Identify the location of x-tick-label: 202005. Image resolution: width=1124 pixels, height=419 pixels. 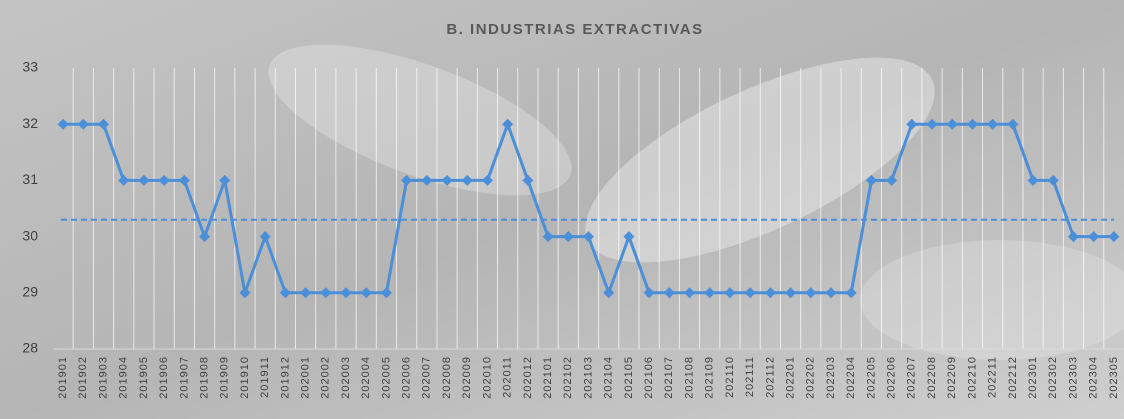
(386, 377).